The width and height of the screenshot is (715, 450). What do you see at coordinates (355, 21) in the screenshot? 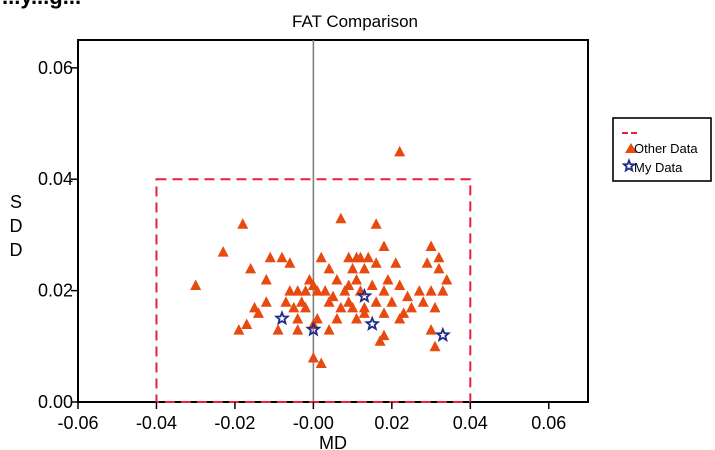
I see `chart-title: FAT Comparison` at bounding box center [355, 21].